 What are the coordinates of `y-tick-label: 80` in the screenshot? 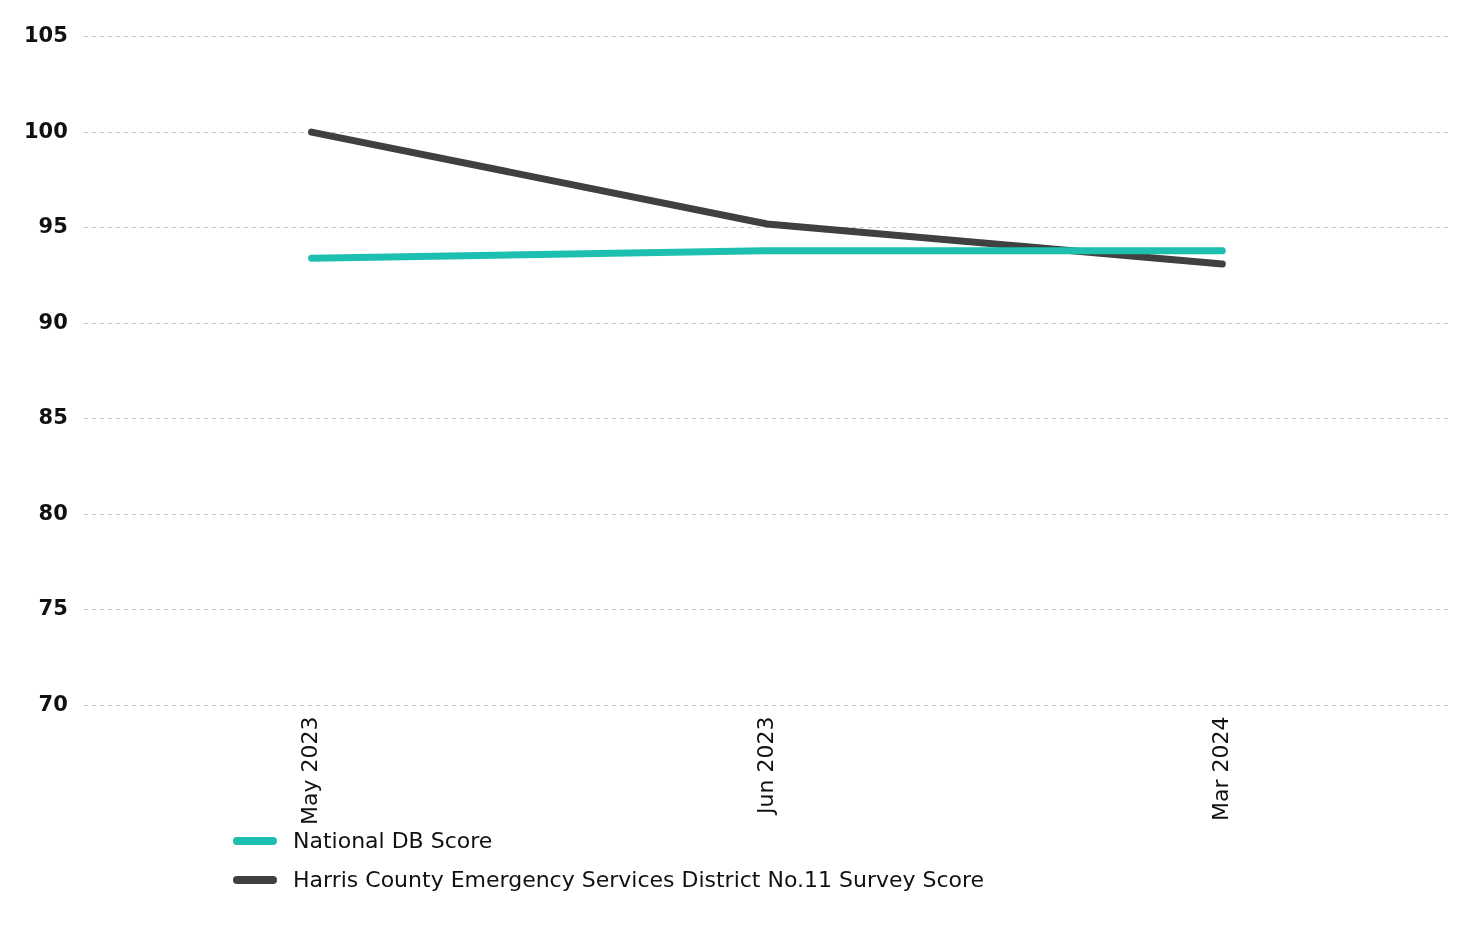 It's located at (53, 512).